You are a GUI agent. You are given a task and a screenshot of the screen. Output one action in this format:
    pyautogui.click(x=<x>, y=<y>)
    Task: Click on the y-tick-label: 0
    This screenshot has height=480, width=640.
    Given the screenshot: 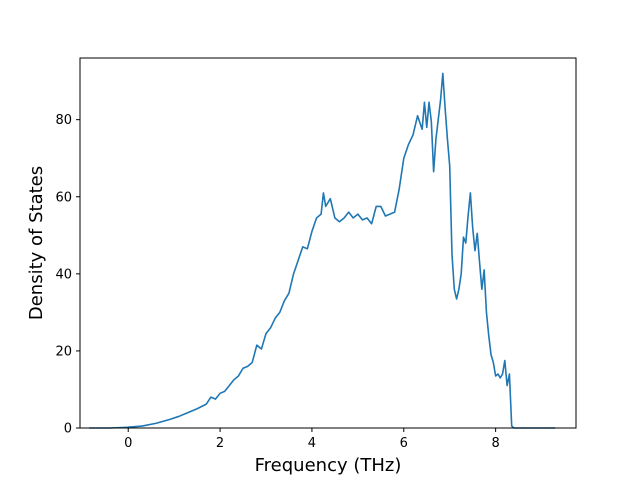 What is the action you would take?
    pyautogui.click(x=68, y=429)
    